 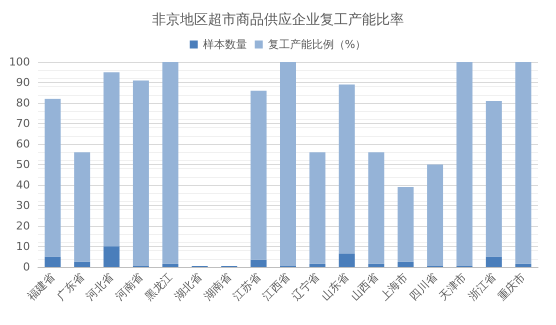 I want to click on y-tick-label: 60, so click(x=23, y=144).